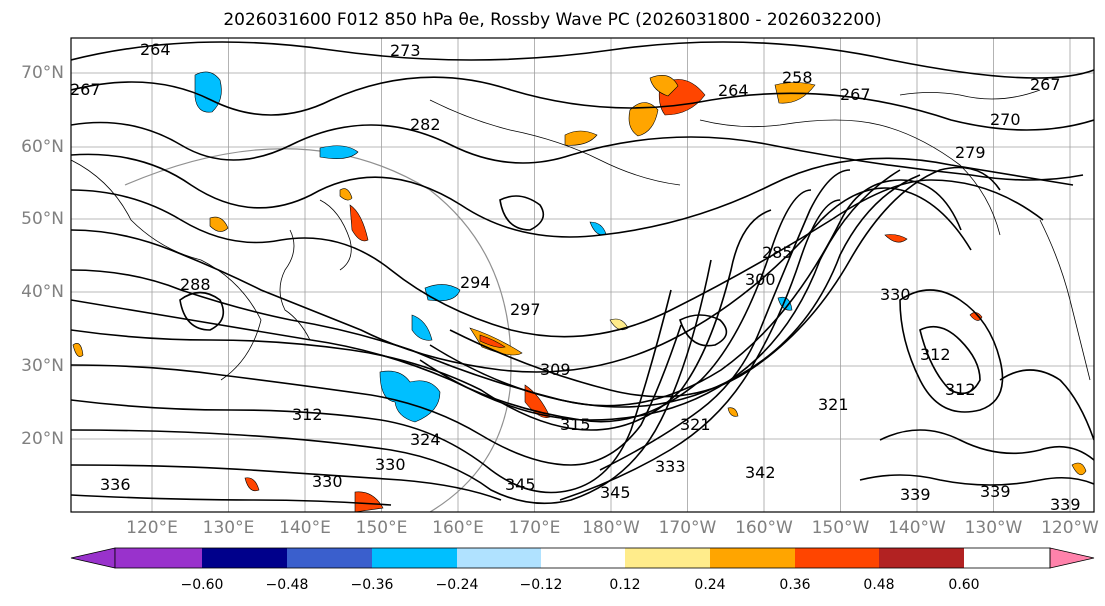 This screenshot has width=1105, height=606. Describe the element at coordinates (457, 585) in the screenshot. I see `colorbar-tick-label: −0.24` at that location.